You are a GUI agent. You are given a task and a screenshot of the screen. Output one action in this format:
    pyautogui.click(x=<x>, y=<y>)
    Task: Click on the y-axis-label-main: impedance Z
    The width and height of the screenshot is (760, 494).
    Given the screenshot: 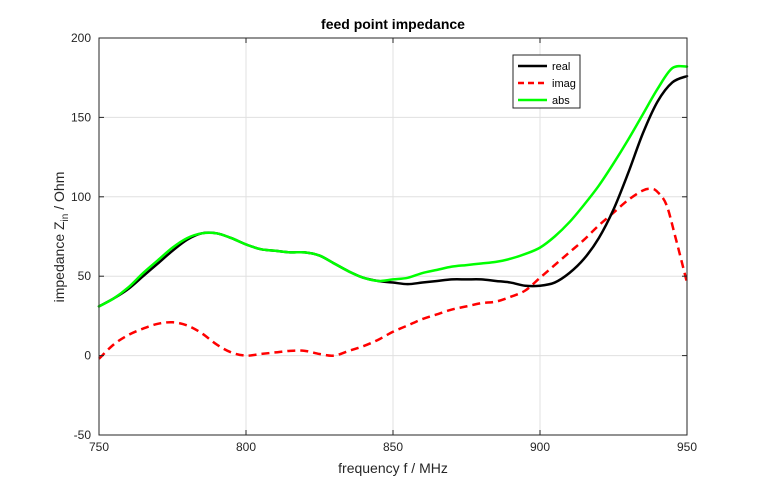 What is the action you would take?
    pyautogui.click(x=59, y=261)
    